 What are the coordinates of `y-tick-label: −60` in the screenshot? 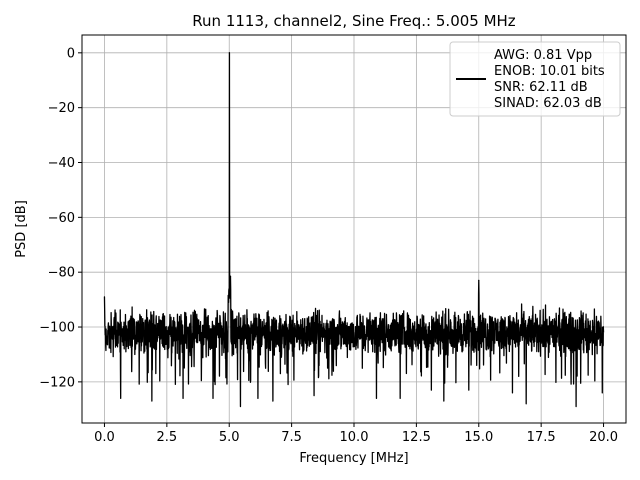 It's located at (61, 218).